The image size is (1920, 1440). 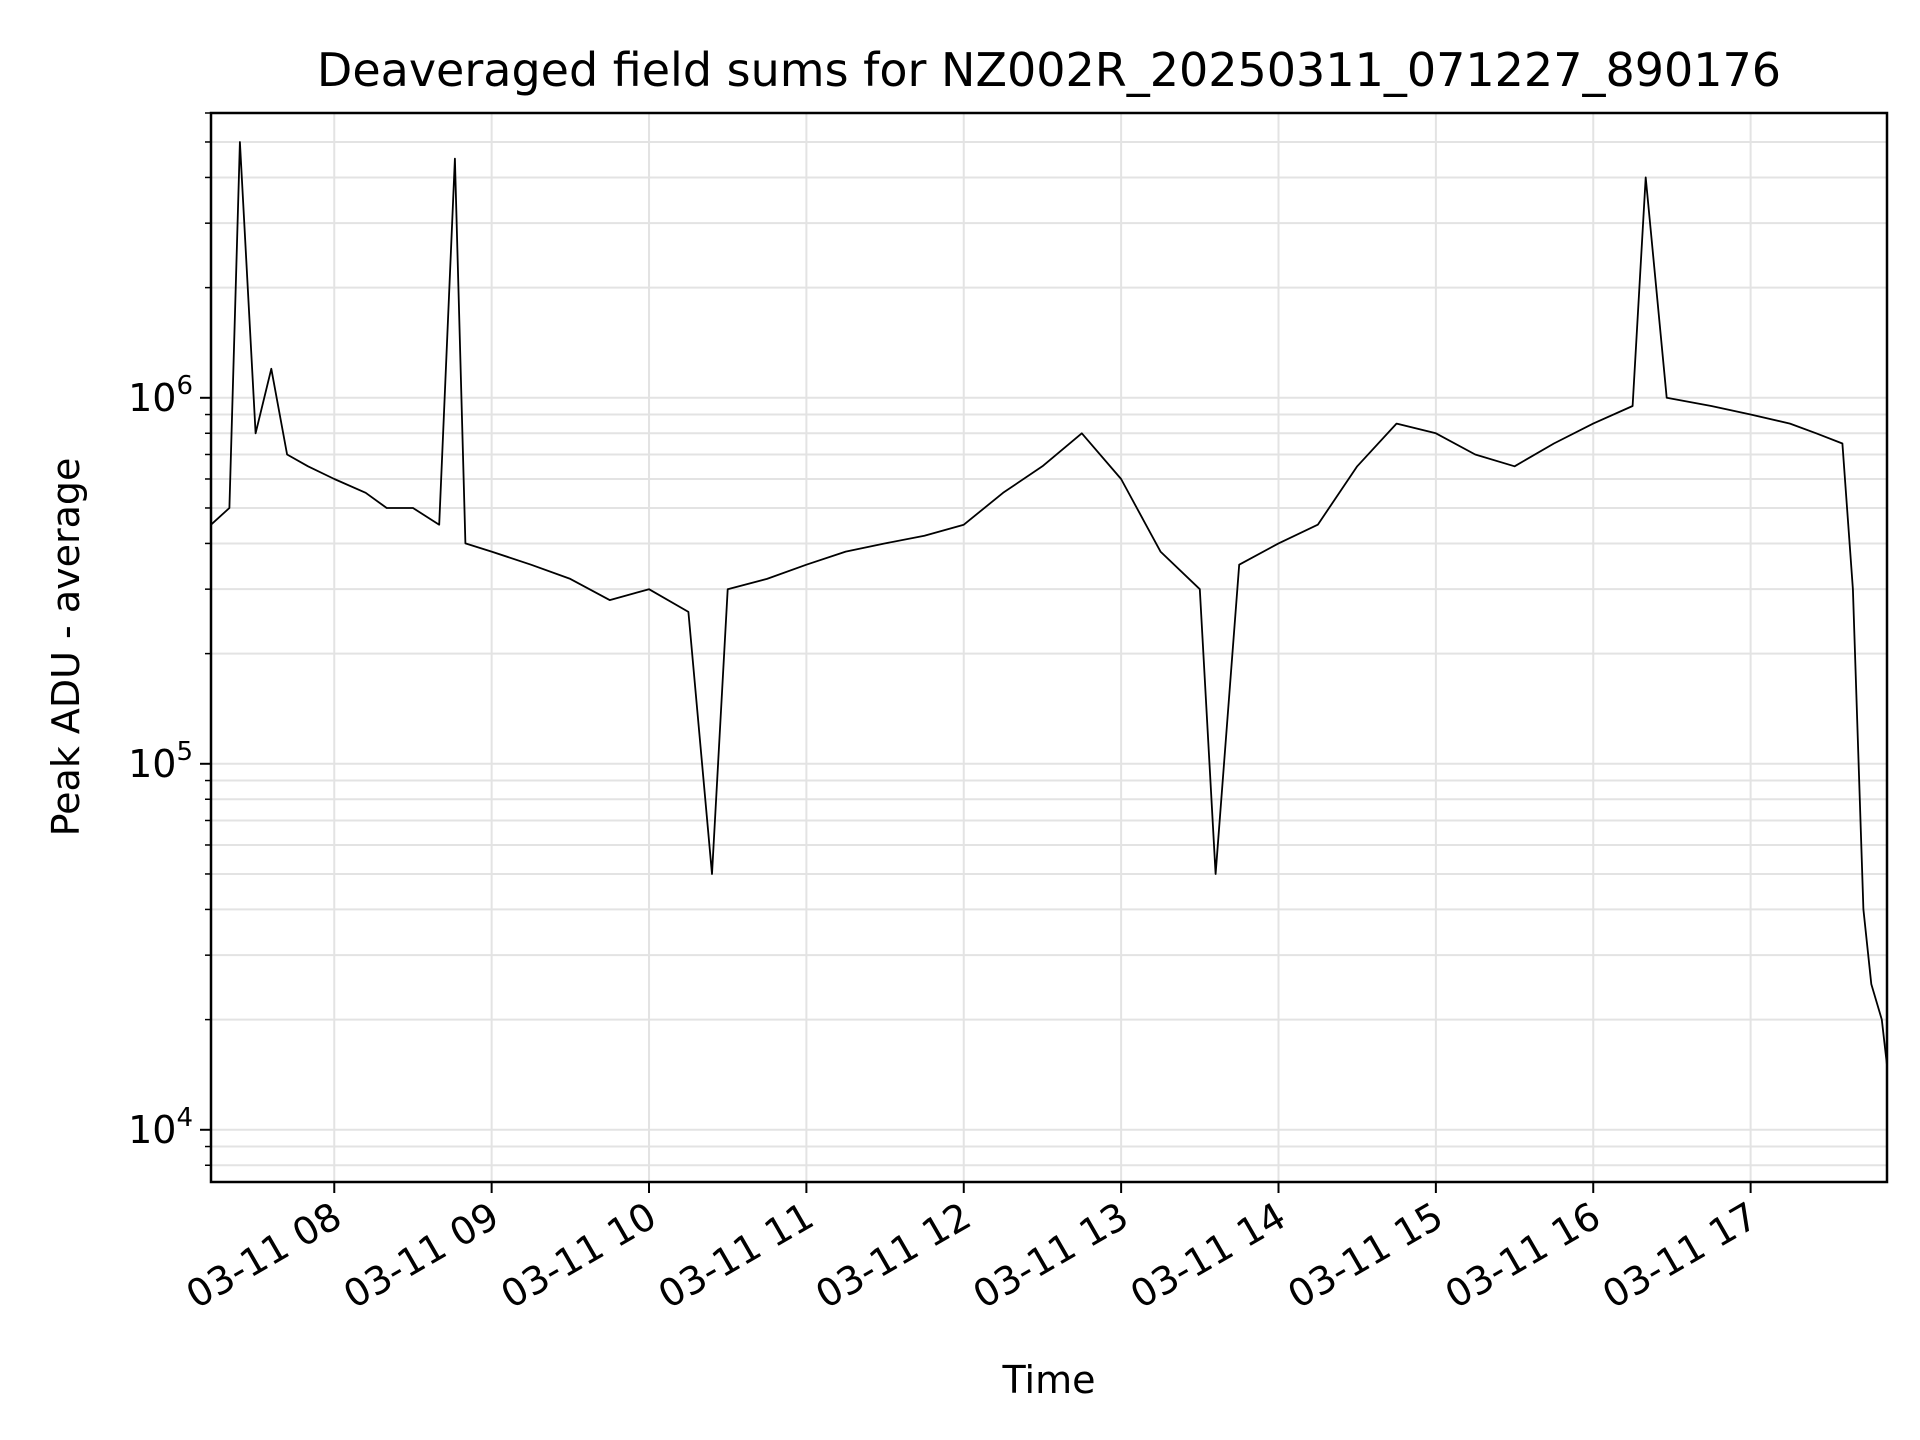 I want to click on y-tick-exponent: 4, so click(x=184, y=1118).